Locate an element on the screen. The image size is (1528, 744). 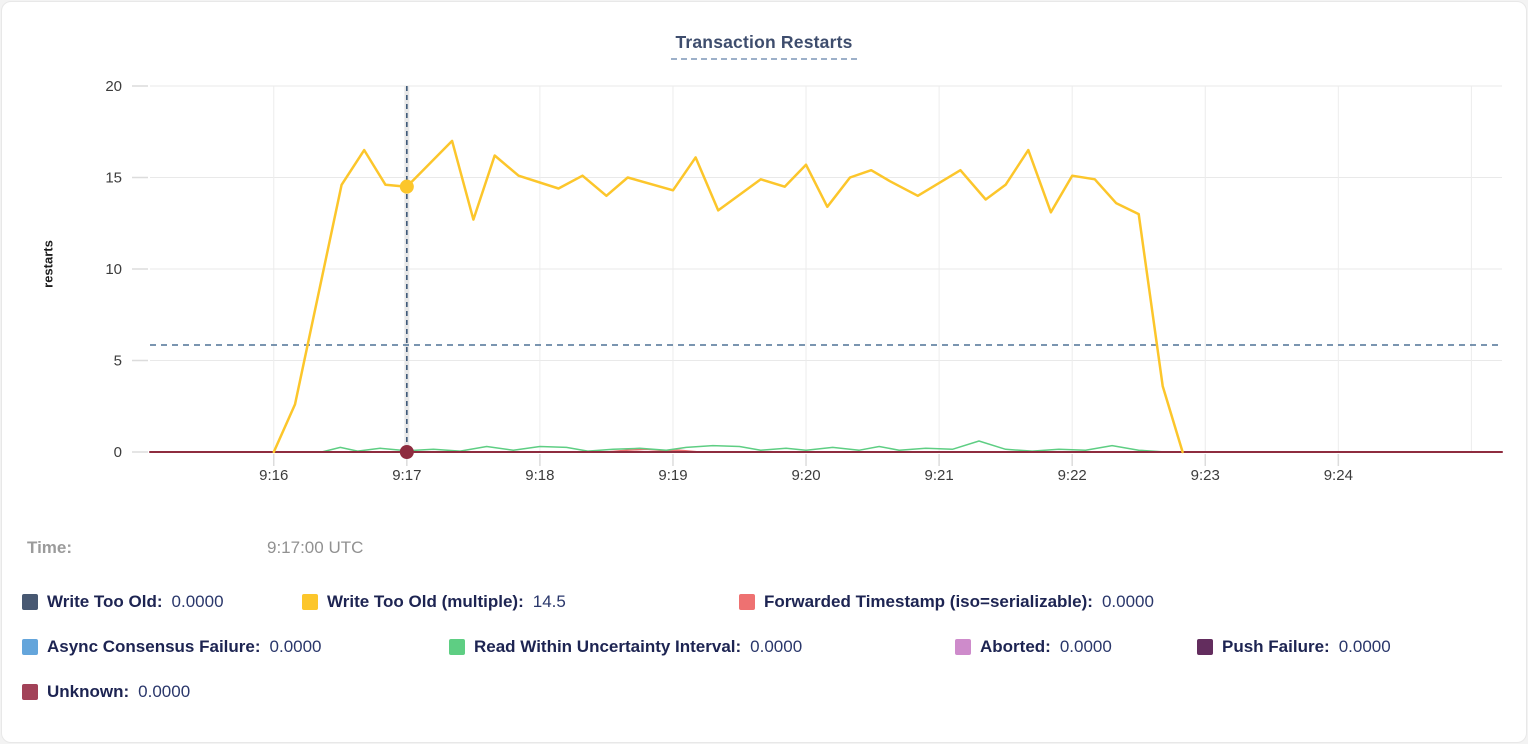
legend-item-unknown: Unknown: 0.0000 is located at coordinates (106, 692).